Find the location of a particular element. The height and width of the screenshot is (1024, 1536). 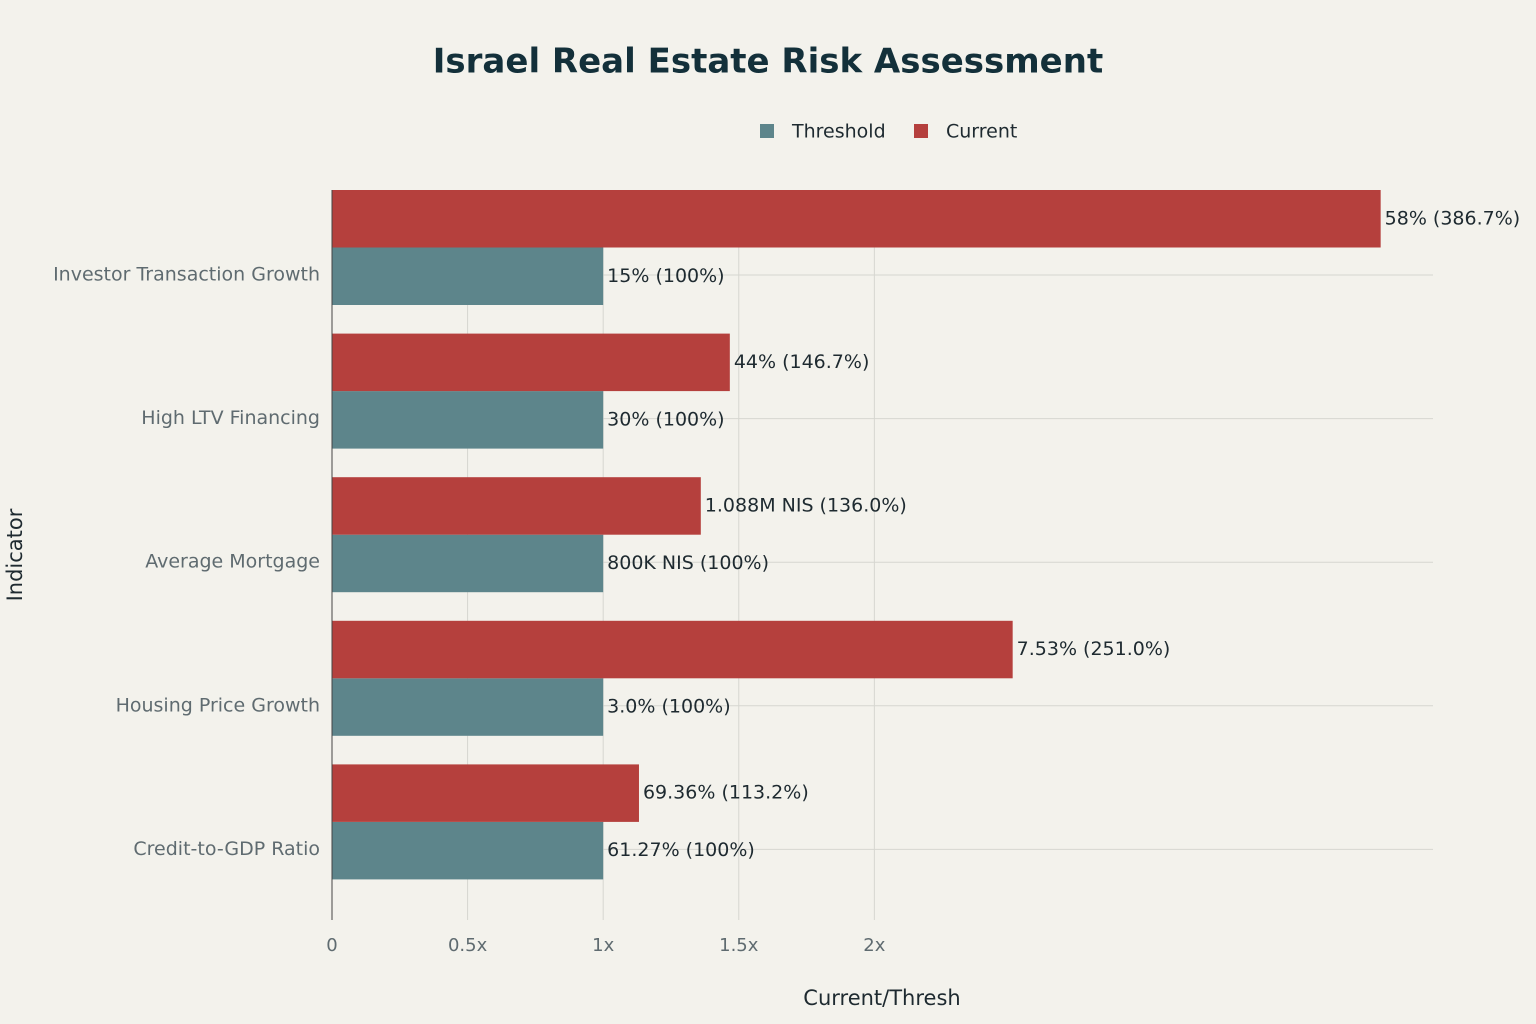

legend-label: Current is located at coordinates (981, 132).